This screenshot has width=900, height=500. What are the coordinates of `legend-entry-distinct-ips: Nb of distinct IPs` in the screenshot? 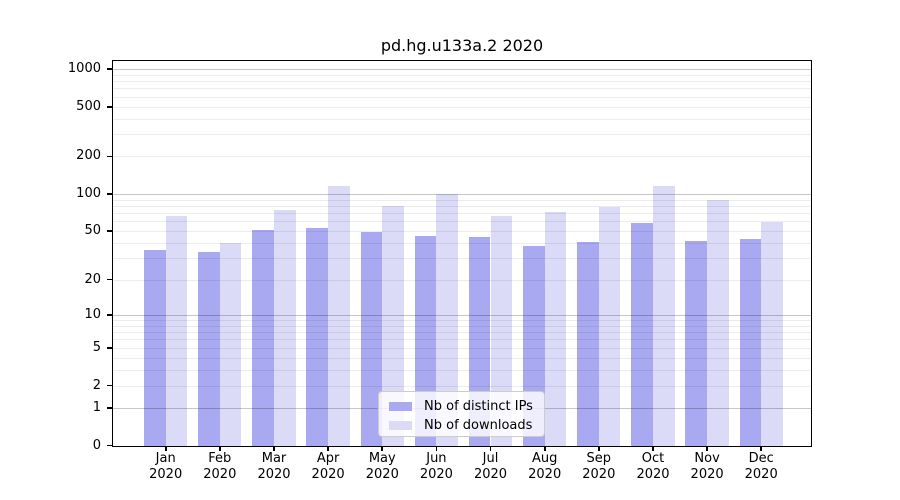 It's located at (466, 406).